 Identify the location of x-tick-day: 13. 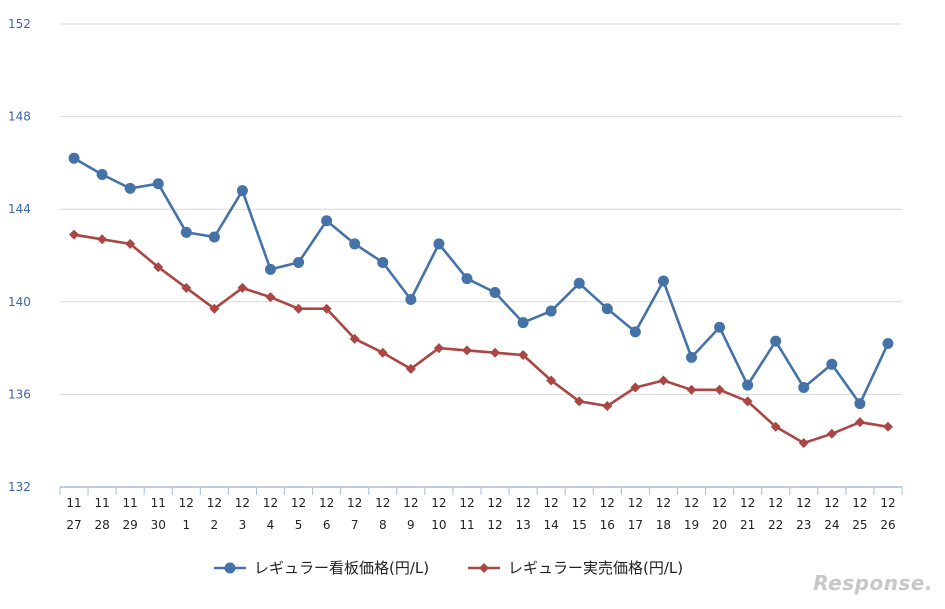
(522, 525).